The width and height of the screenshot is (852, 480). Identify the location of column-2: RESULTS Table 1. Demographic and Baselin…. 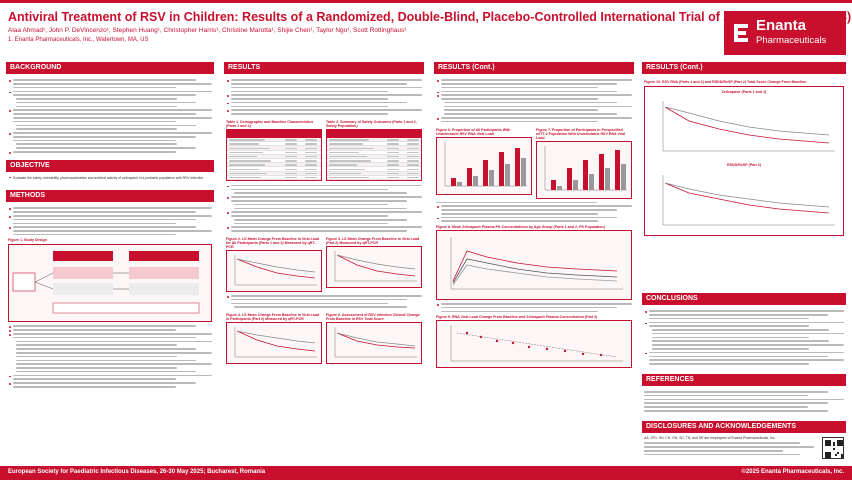
(324, 214).